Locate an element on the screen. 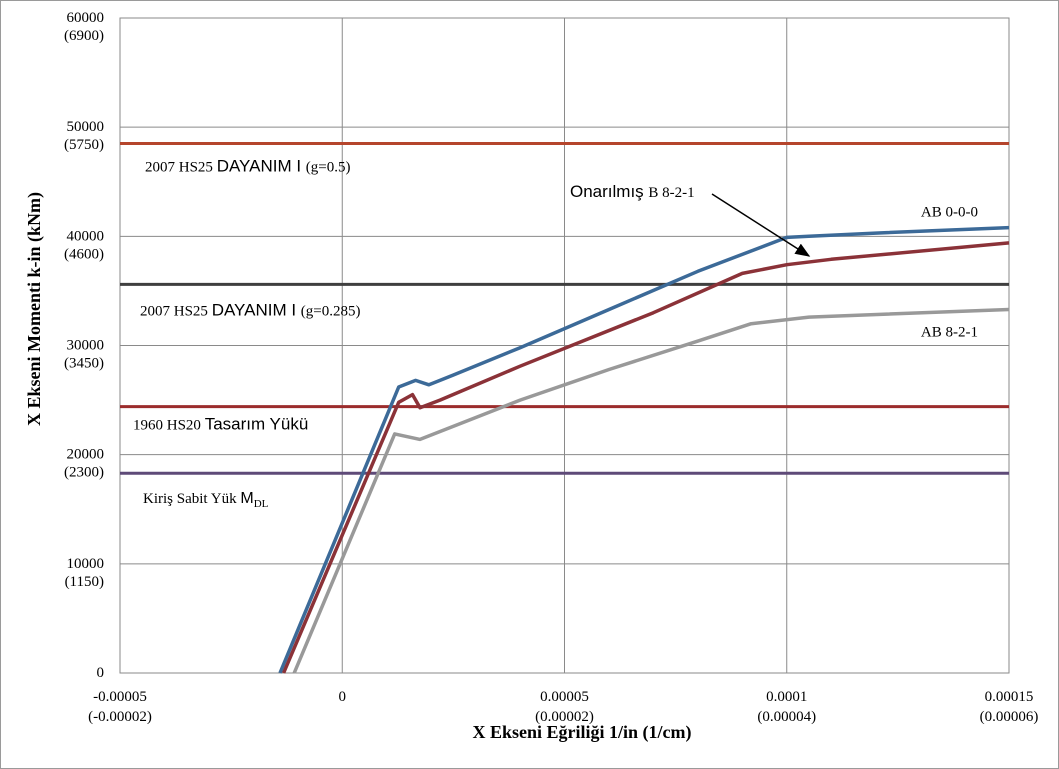  reference-line-label: 1960 HS20 Tasarım Yükü is located at coordinates (220, 424).